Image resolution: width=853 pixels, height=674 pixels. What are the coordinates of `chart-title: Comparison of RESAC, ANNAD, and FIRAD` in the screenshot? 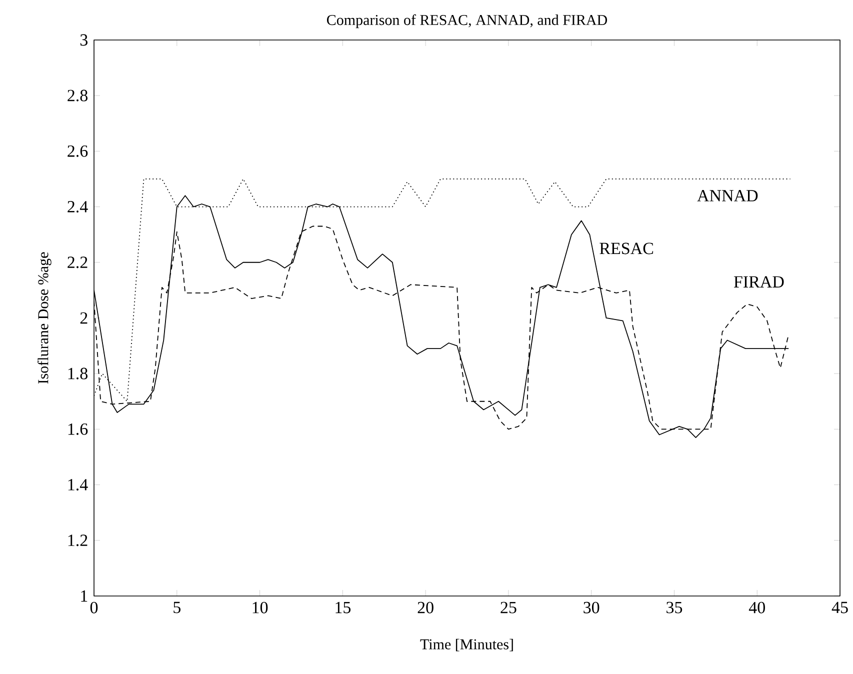 It's located at (467, 21).